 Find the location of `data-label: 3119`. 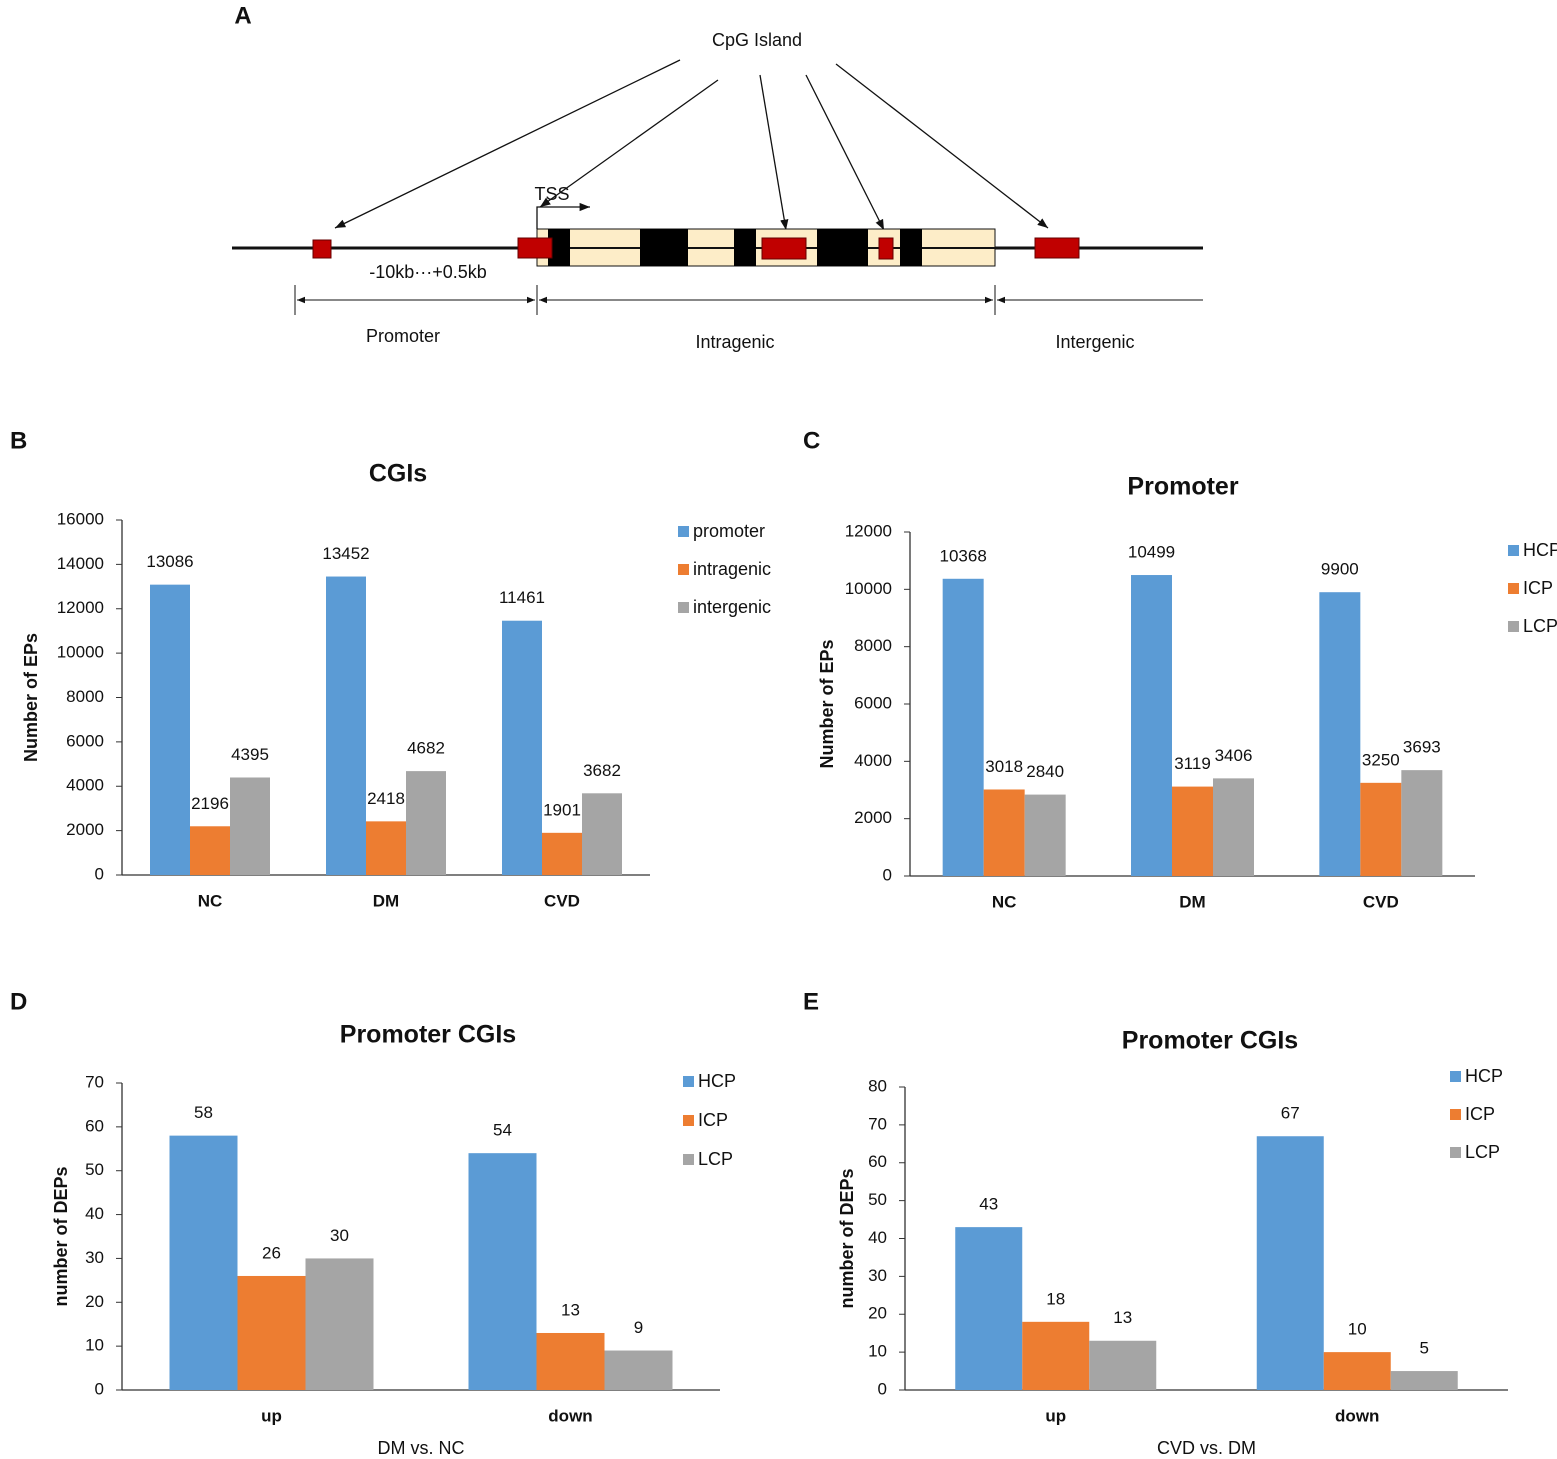

data-label: 3119 is located at coordinates (1192, 763).